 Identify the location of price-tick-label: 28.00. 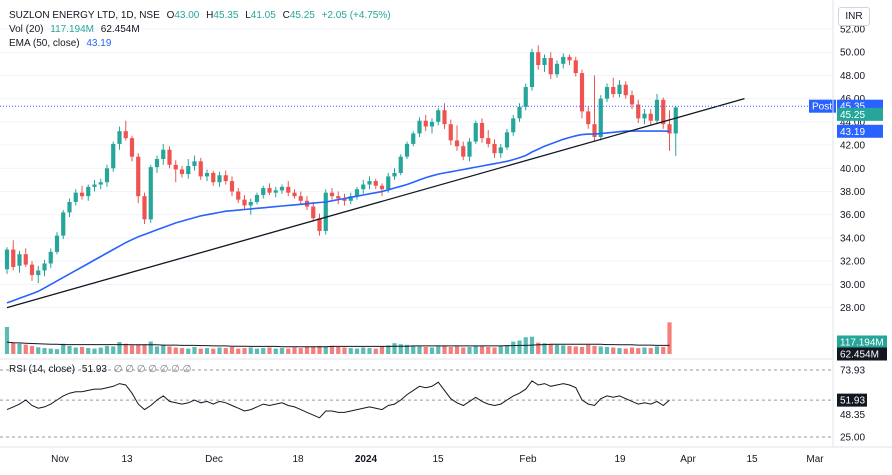
(852, 308).